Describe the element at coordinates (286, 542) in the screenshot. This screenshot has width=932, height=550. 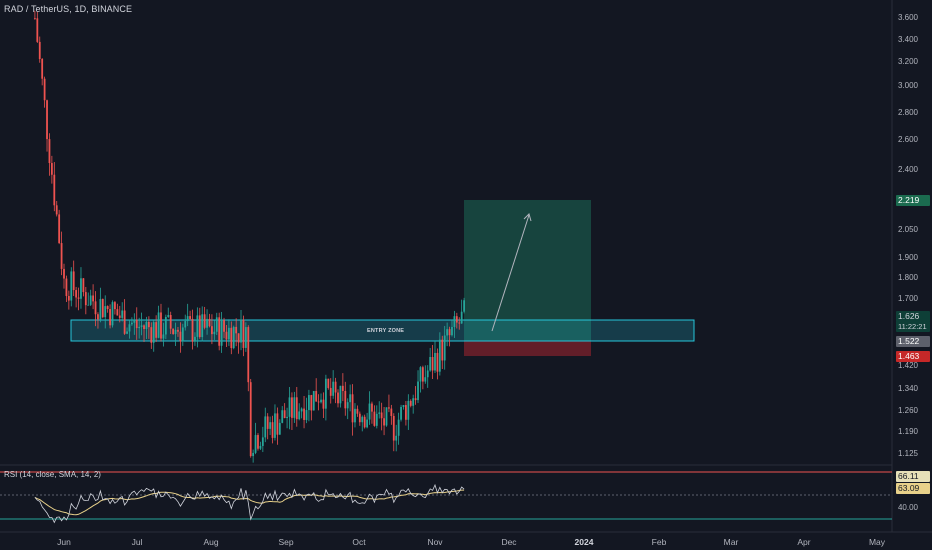
I see `x-label: Sep` at that location.